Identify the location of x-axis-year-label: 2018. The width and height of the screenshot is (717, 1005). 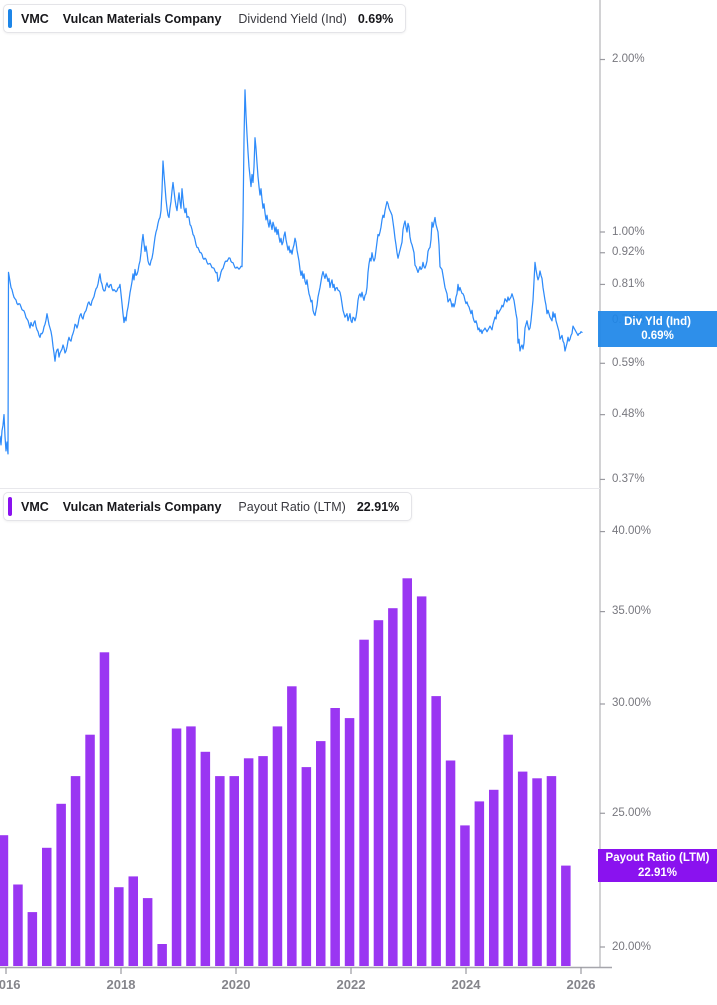
(121, 984).